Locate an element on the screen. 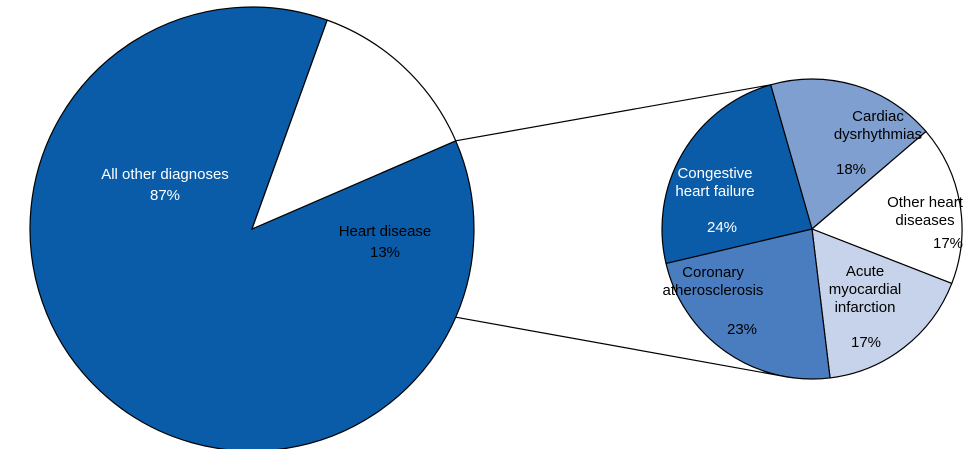 The width and height of the screenshot is (971, 449). slice-label: Other heart diseases is located at coordinates (925, 211).